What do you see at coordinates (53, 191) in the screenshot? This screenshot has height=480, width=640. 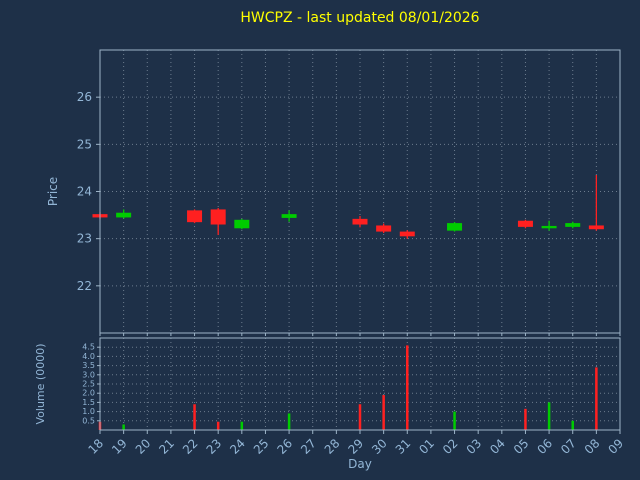 I see `price-axis-label: Price` at bounding box center [53, 191].